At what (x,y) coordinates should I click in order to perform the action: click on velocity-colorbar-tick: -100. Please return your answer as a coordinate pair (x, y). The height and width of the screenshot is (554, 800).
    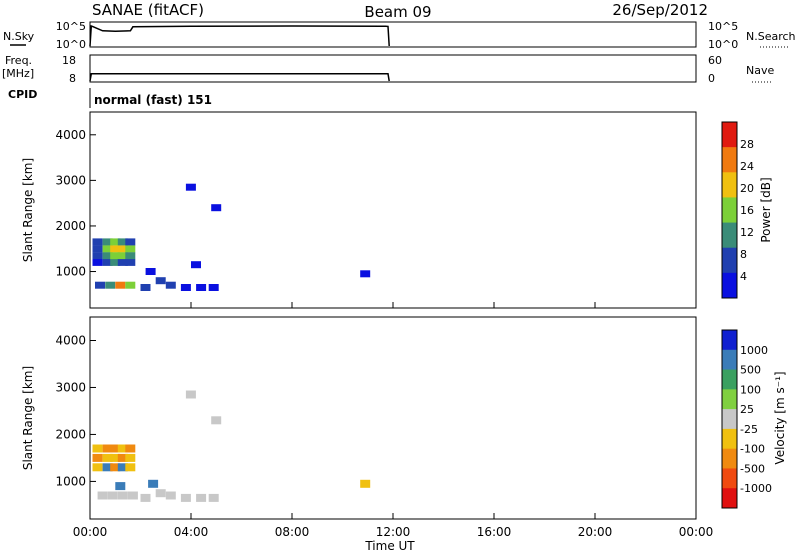
    Looking at the image, I should click on (752, 449).